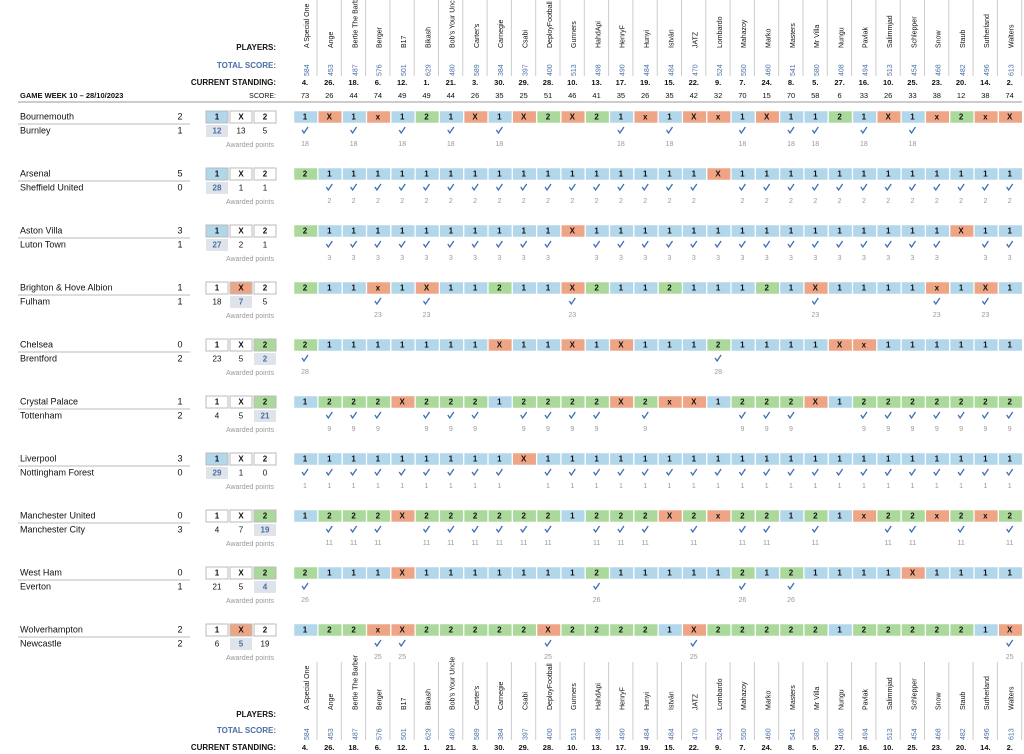 The height and width of the screenshot is (754, 1024). What do you see at coordinates (671, 70) in the screenshot?
I see `player-total: 484` at bounding box center [671, 70].